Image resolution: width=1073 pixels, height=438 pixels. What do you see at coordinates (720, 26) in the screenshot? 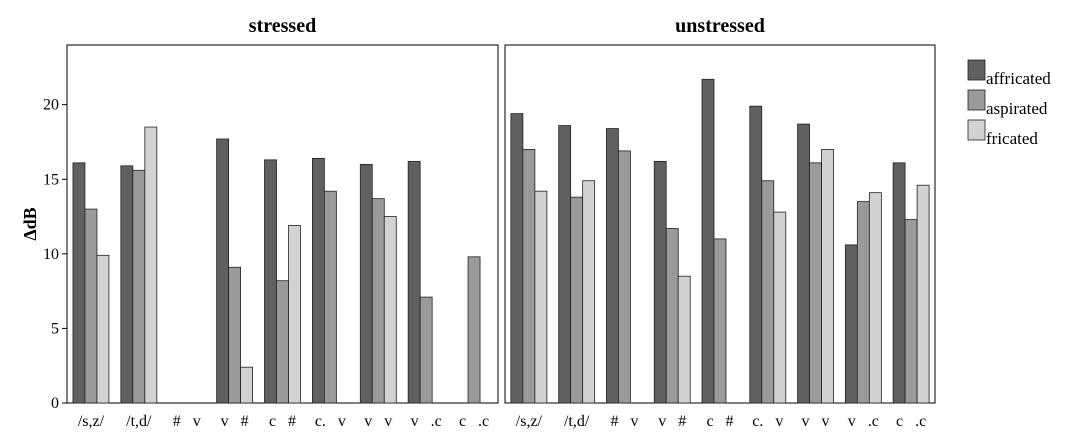
I see `panel-title: unstressed` at bounding box center [720, 26].